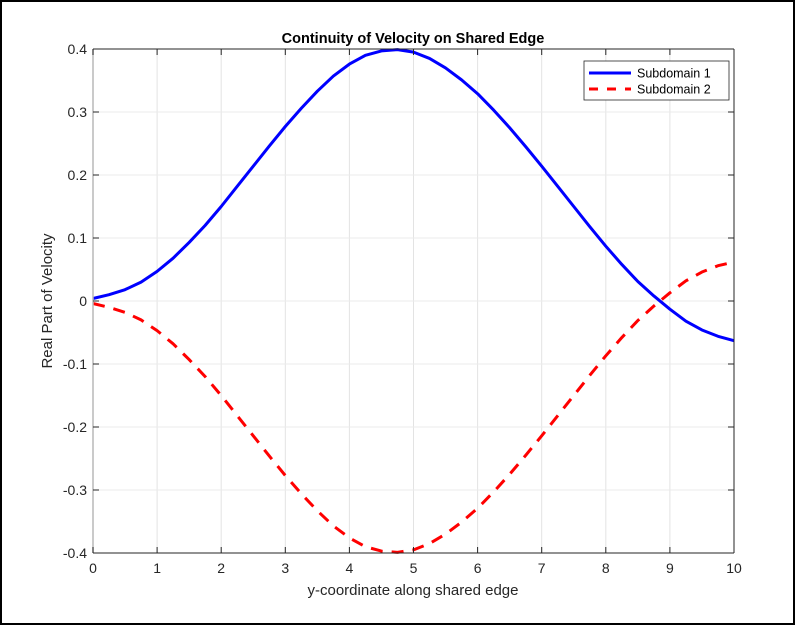  Describe the element at coordinates (670, 568) in the screenshot. I see `x-tick-label: 9` at that location.